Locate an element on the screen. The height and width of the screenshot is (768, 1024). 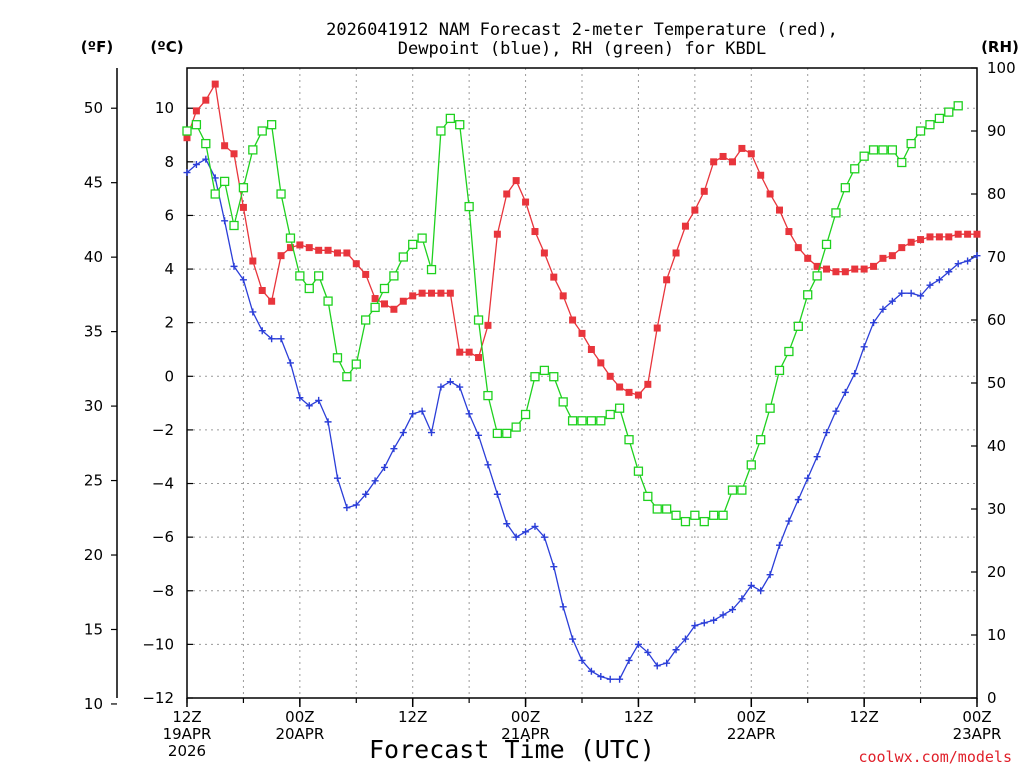
fahrenheit-tick-label: 20 is located at coordinates (93, 555).